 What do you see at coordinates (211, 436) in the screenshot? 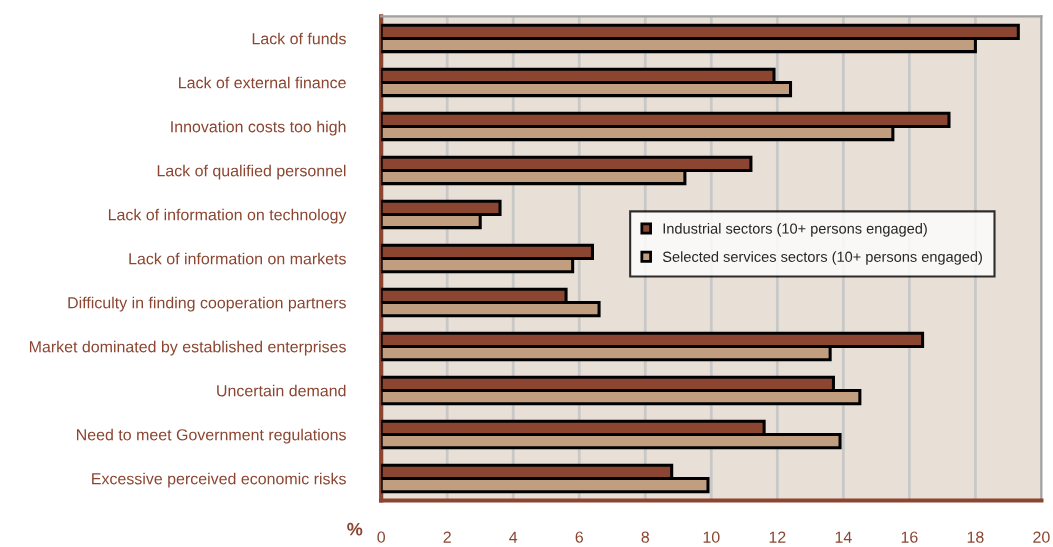
I see `y-tick-label: Need to meet Government regulations` at bounding box center [211, 436].